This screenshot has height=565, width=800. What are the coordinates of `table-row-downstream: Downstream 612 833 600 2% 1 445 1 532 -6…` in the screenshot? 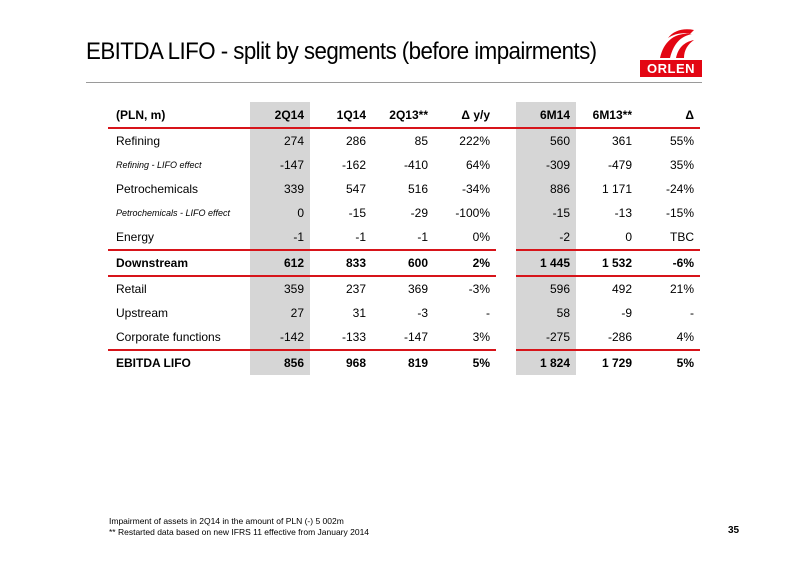 It's located at (404, 263).